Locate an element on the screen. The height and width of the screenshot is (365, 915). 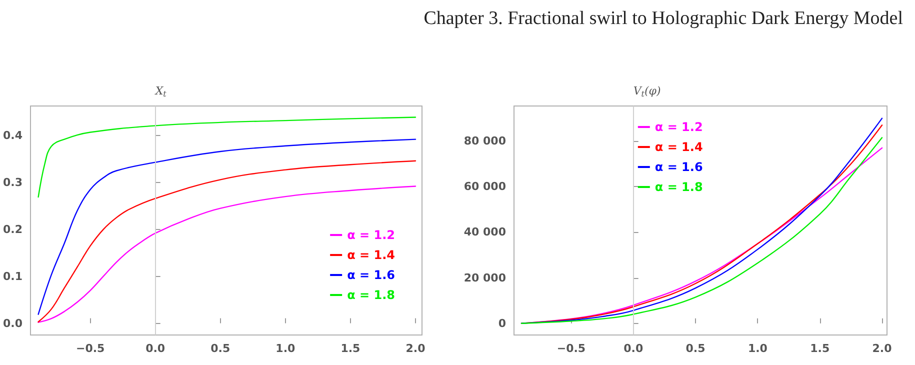
y-tick-label: 80 000 is located at coordinates (485, 141).